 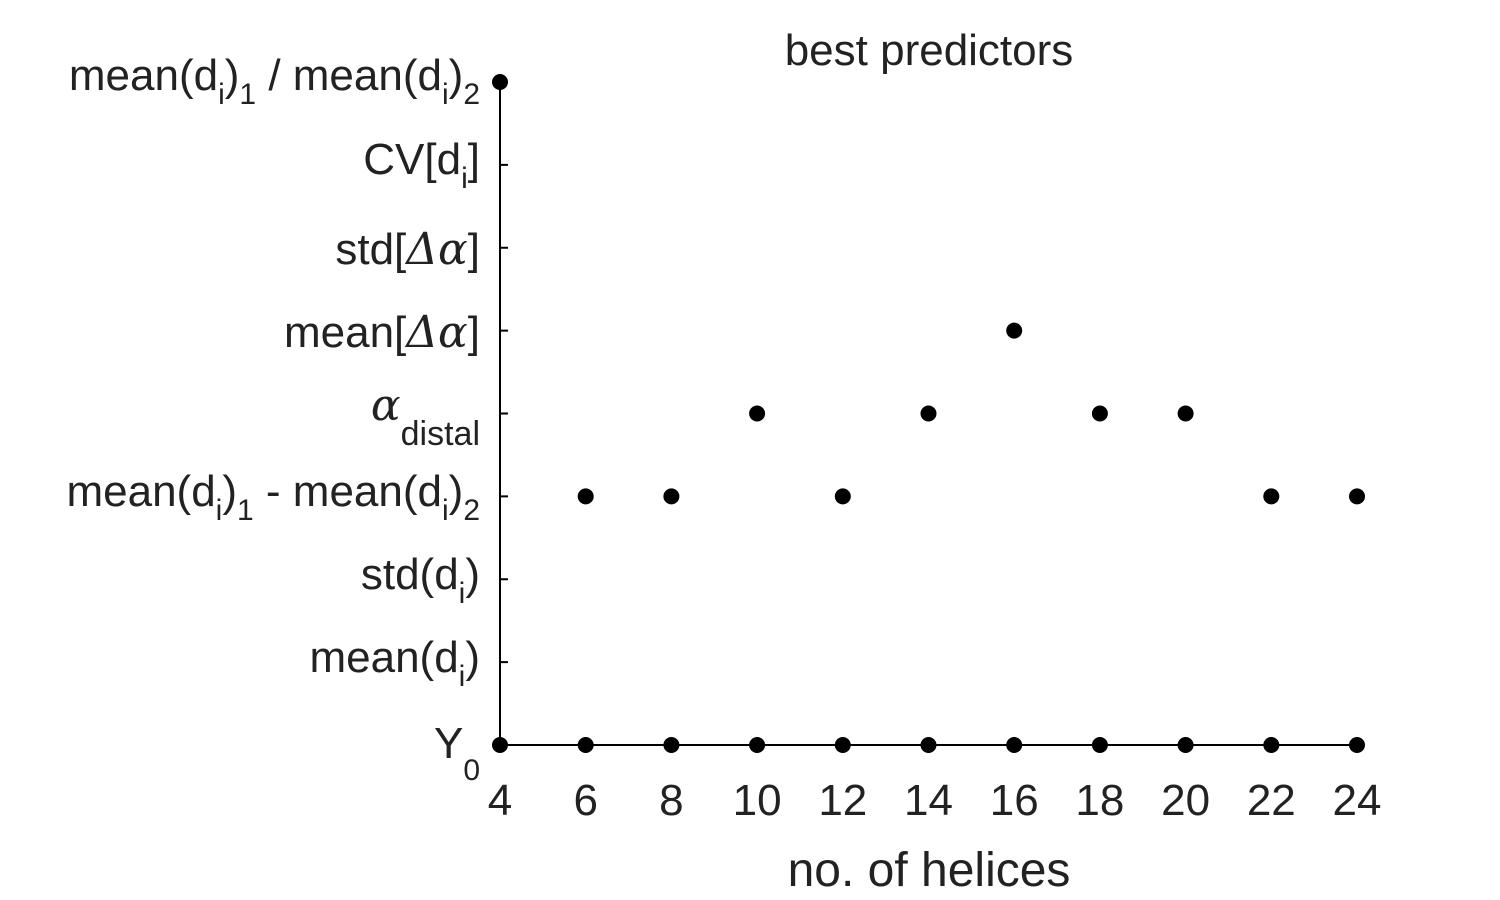 I want to click on x-tick-label: 8, so click(x=671, y=800).